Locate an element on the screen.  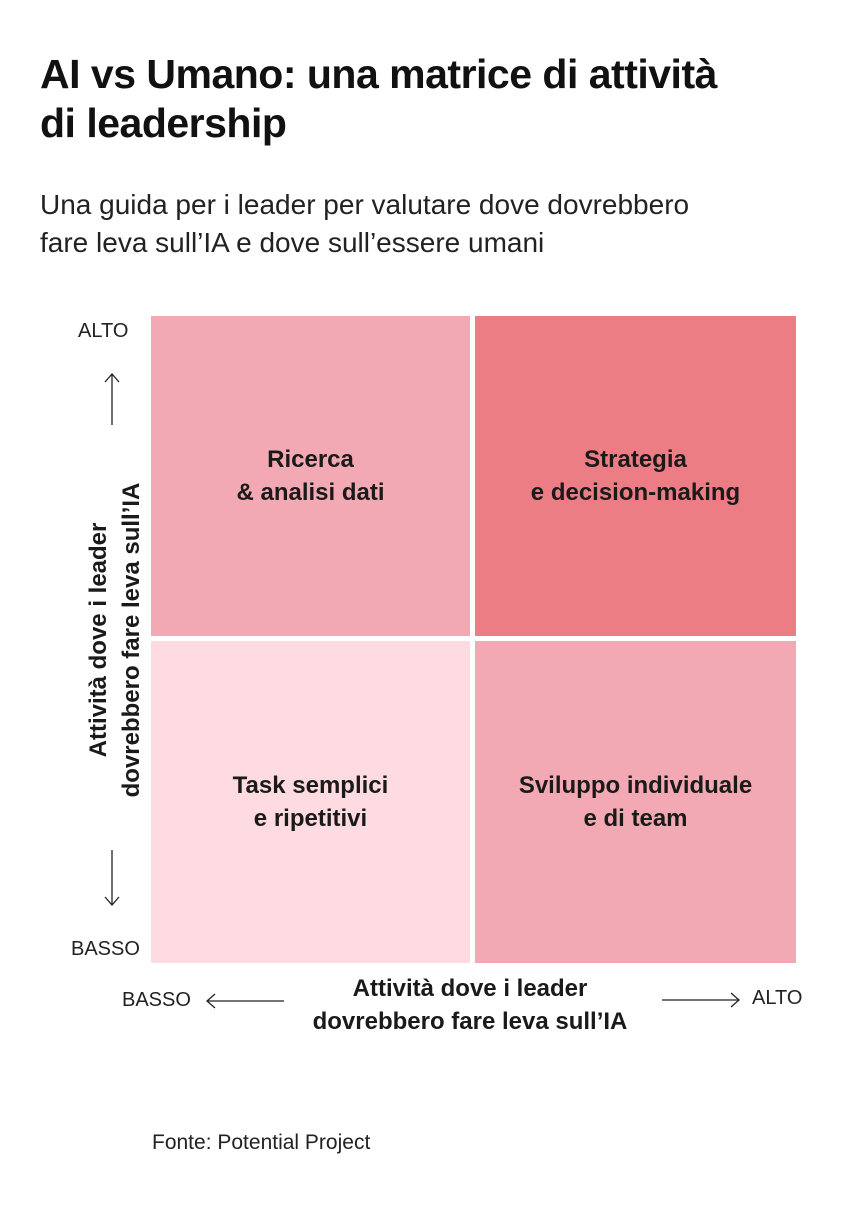
quadrant-bottom-left: Task semplici e ripetitivi is located at coordinates (310, 802).